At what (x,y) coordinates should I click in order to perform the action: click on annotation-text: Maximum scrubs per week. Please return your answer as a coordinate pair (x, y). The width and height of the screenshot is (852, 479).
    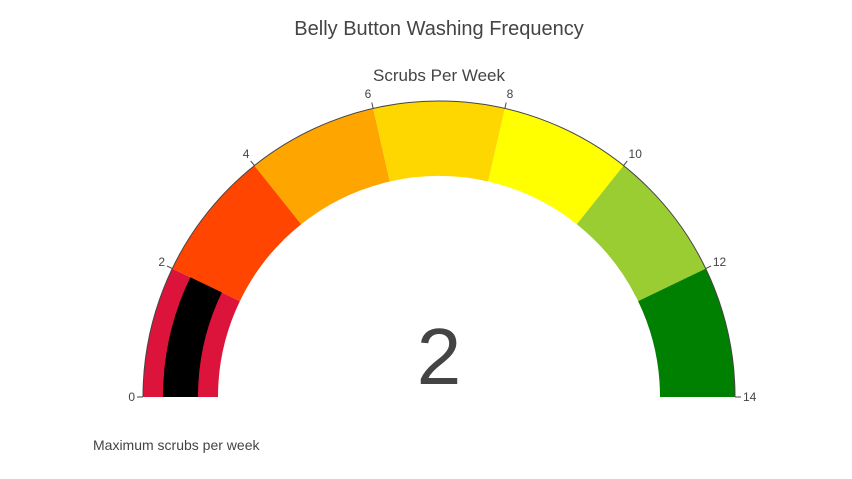
    Looking at the image, I should click on (176, 445).